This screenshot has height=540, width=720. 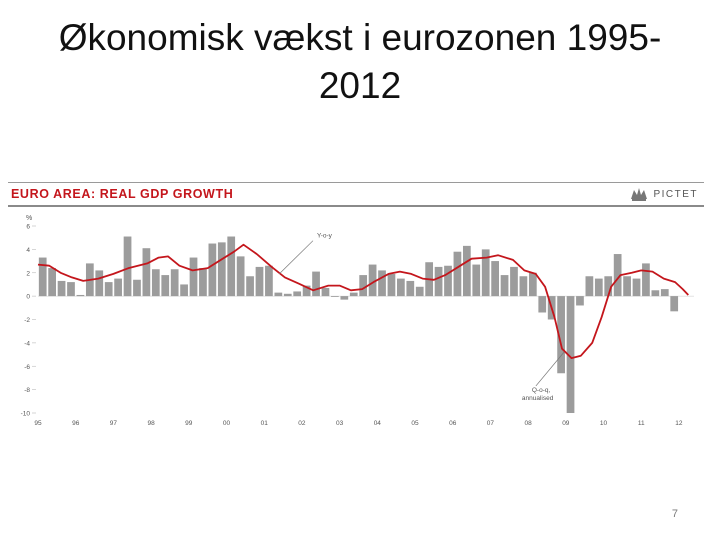 What do you see at coordinates (227, 423) in the screenshot?
I see `x-tick-label: 00` at bounding box center [227, 423].